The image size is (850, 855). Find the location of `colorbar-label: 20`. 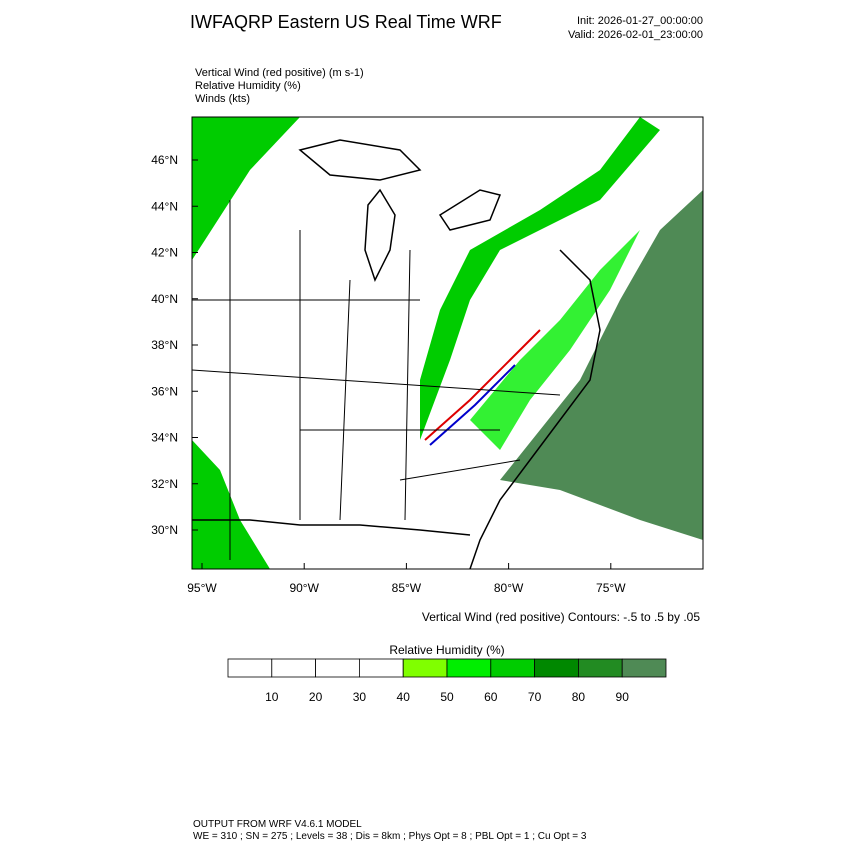

colorbar-label: 20 is located at coordinates (316, 697).